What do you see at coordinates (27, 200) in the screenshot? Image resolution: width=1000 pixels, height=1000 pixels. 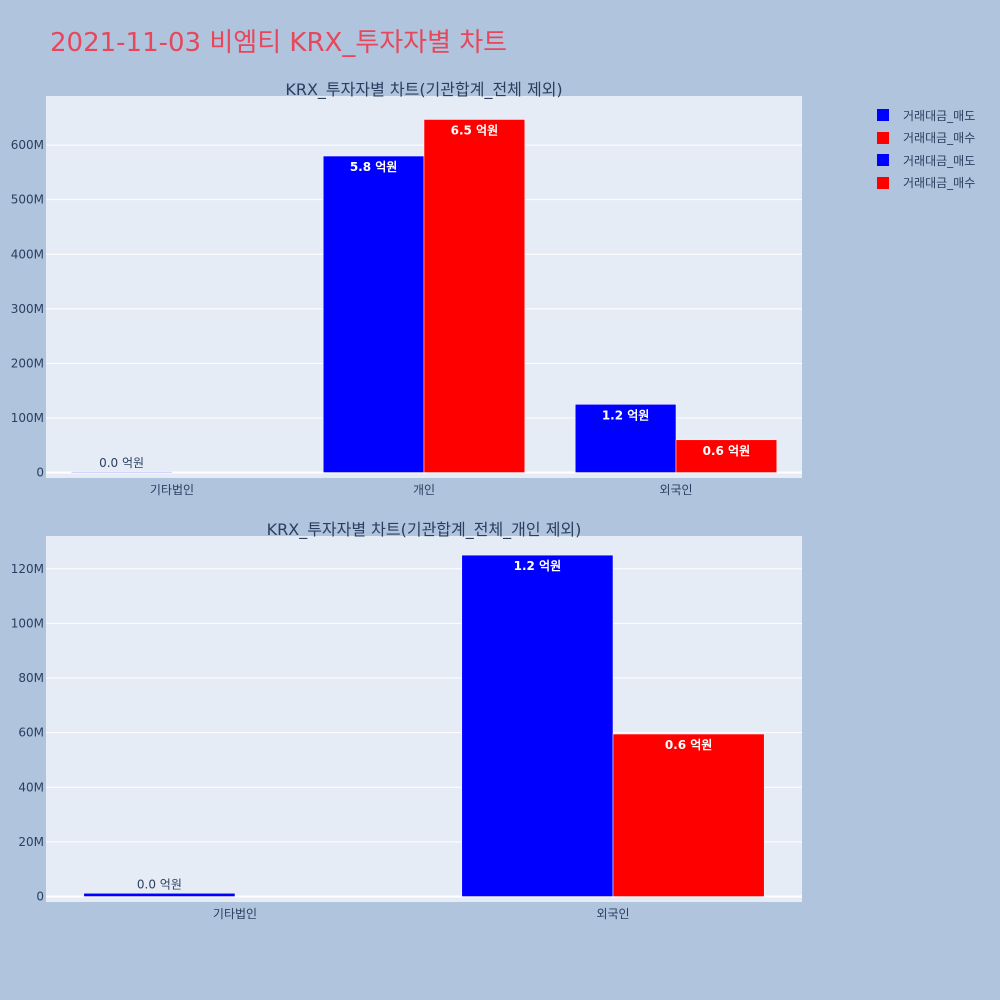 I see `y-tick-label: 500M` at bounding box center [27, 200].